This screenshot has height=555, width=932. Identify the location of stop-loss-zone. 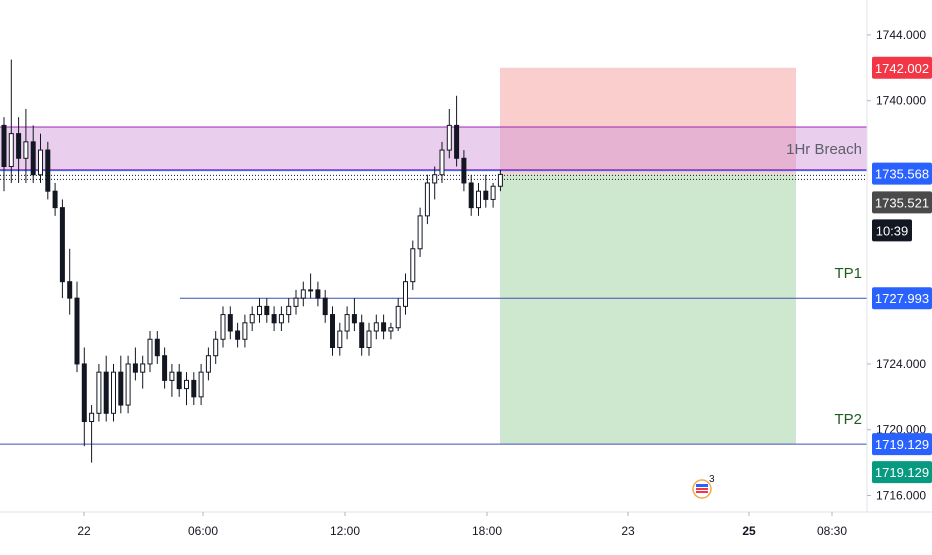
(648, 121).